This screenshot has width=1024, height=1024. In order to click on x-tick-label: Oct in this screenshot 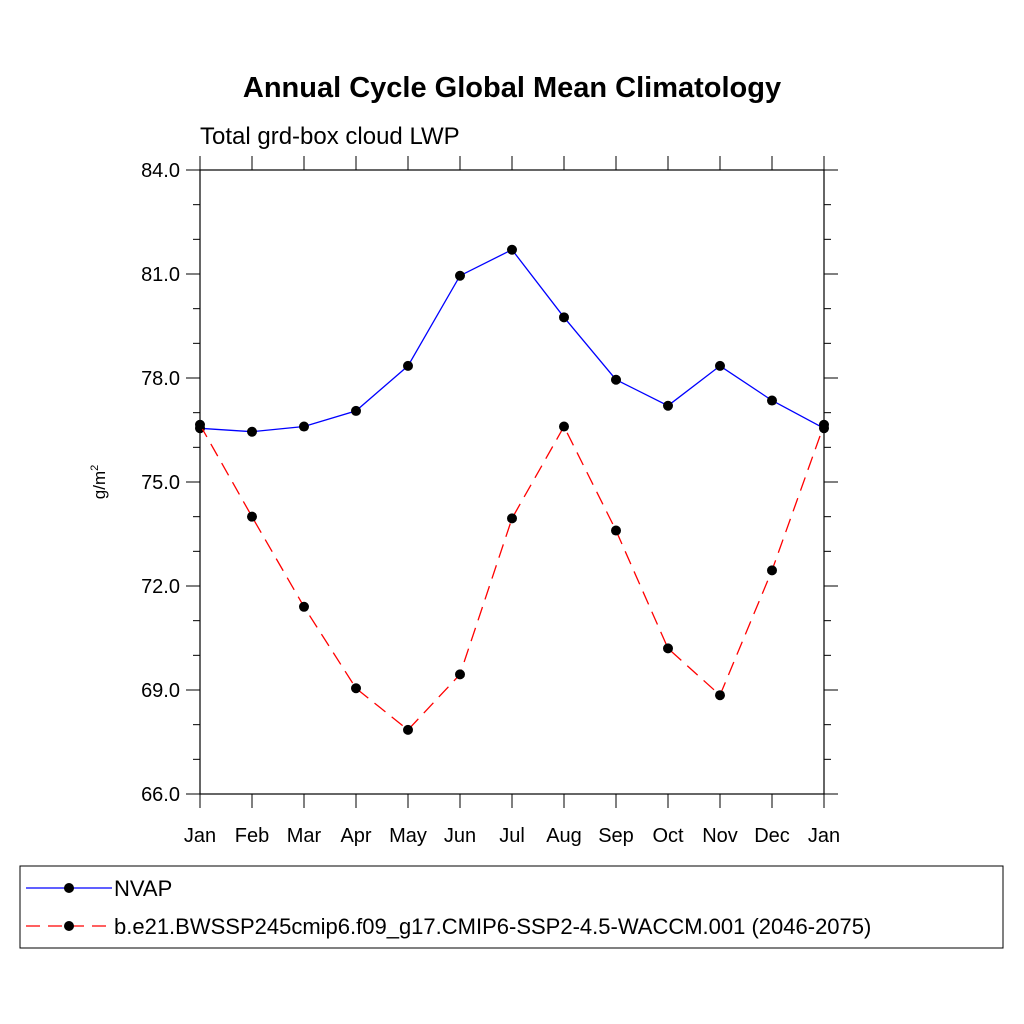, I will do `click(668, 836)`.